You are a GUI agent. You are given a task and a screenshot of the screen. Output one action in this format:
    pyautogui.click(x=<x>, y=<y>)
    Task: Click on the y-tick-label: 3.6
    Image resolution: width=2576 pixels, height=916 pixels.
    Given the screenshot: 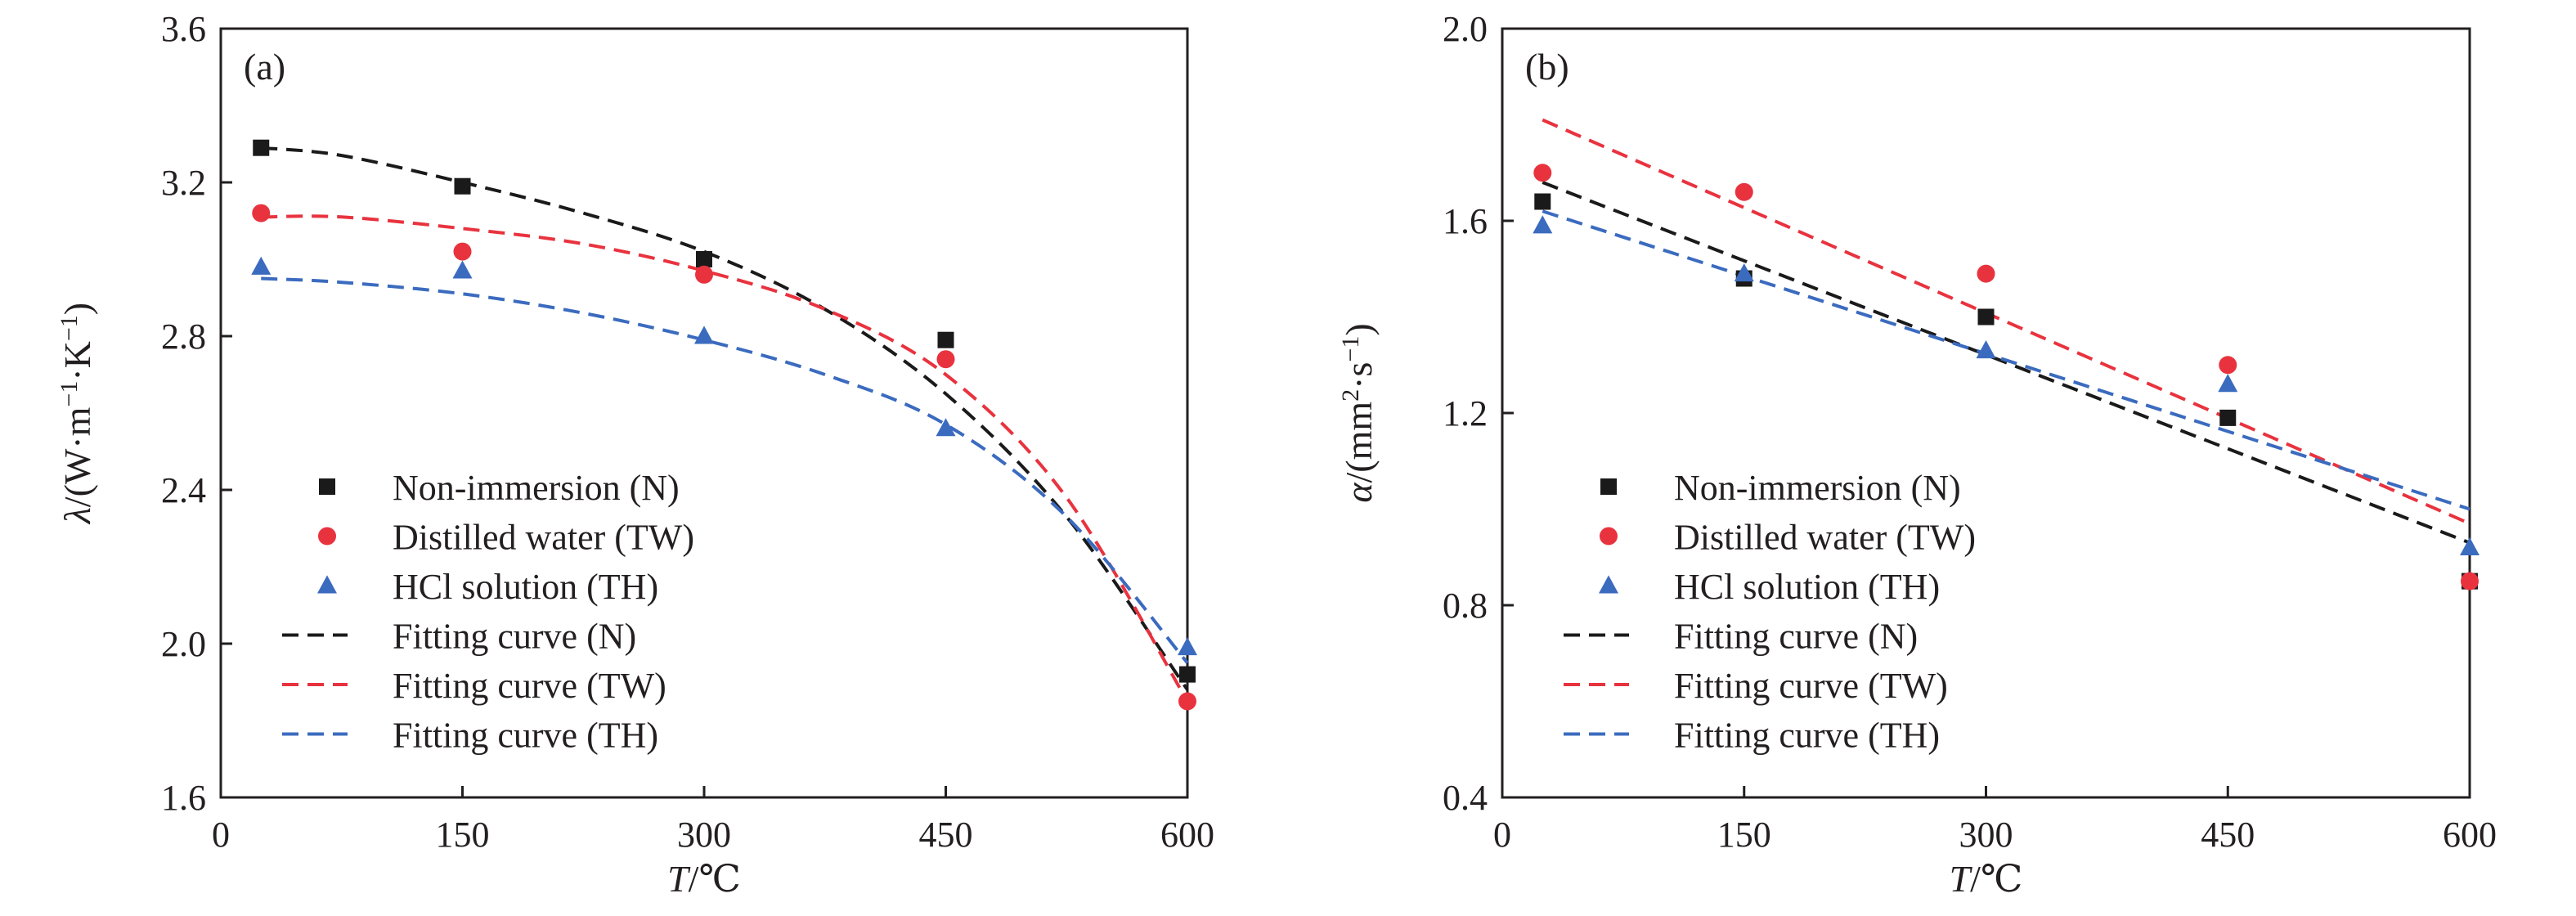 What is the action you would take?
    pyautogui.click(x=184, y=29)
    